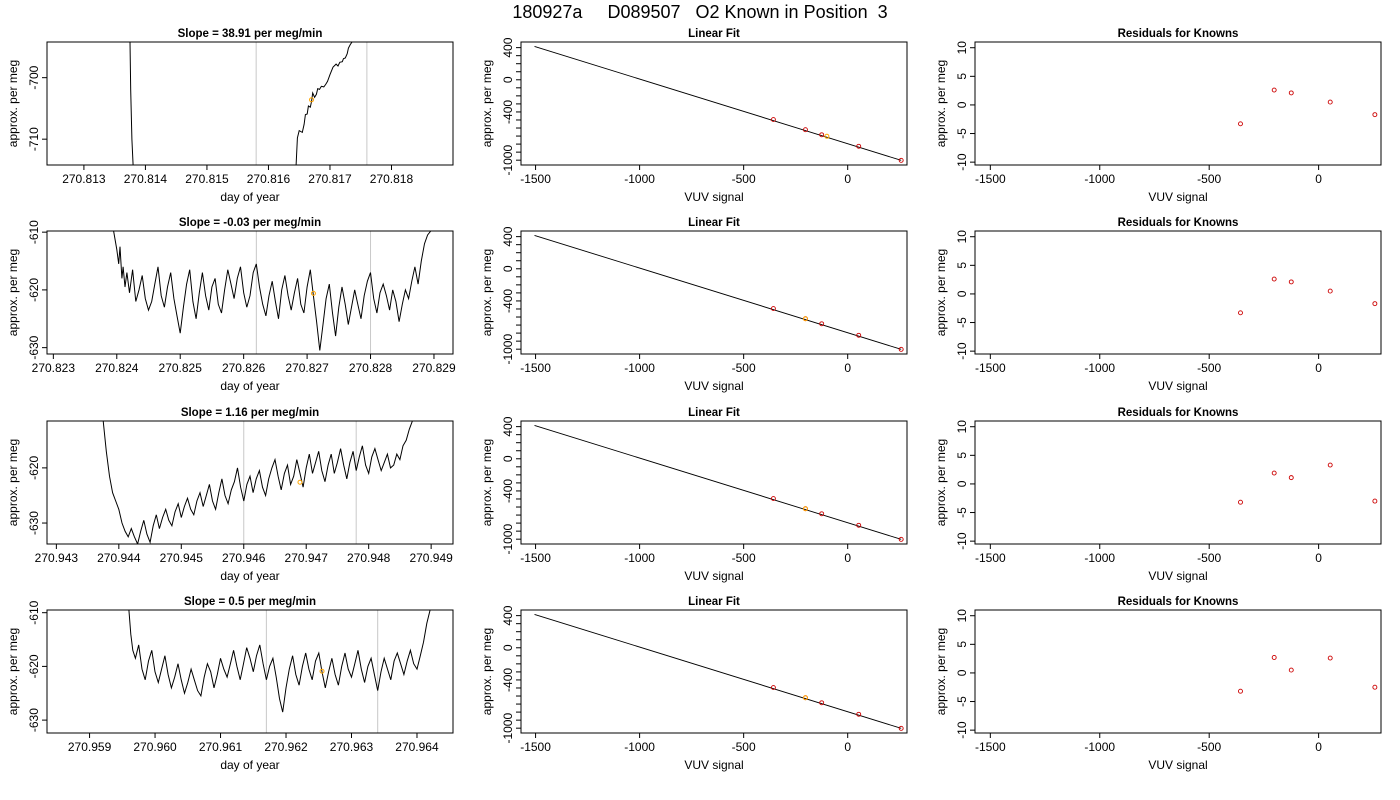 Image resolution: width=1400 pixels, height=800 pixels. What do you see at coordinates (244, 368) in the screenshot?
I see `x-tick-label: 270.826` at bounding box center [244, 368].